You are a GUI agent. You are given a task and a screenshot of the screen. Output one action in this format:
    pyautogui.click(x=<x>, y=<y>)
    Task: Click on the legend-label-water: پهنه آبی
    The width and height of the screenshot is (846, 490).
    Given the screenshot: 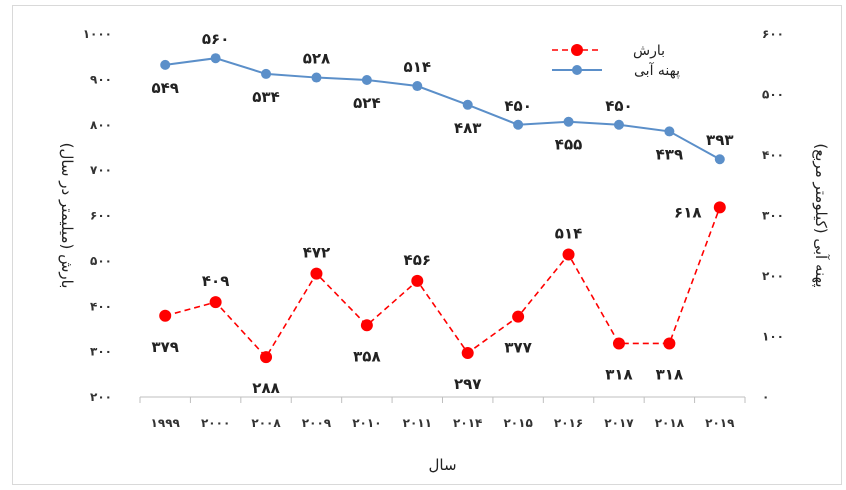 What is the action you would take?
    pyautogui.click(x=657, y=70)
    